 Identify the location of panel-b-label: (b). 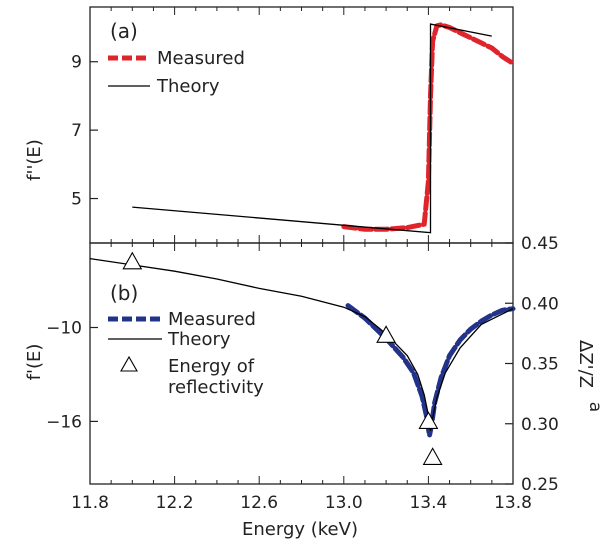
(124, 293).